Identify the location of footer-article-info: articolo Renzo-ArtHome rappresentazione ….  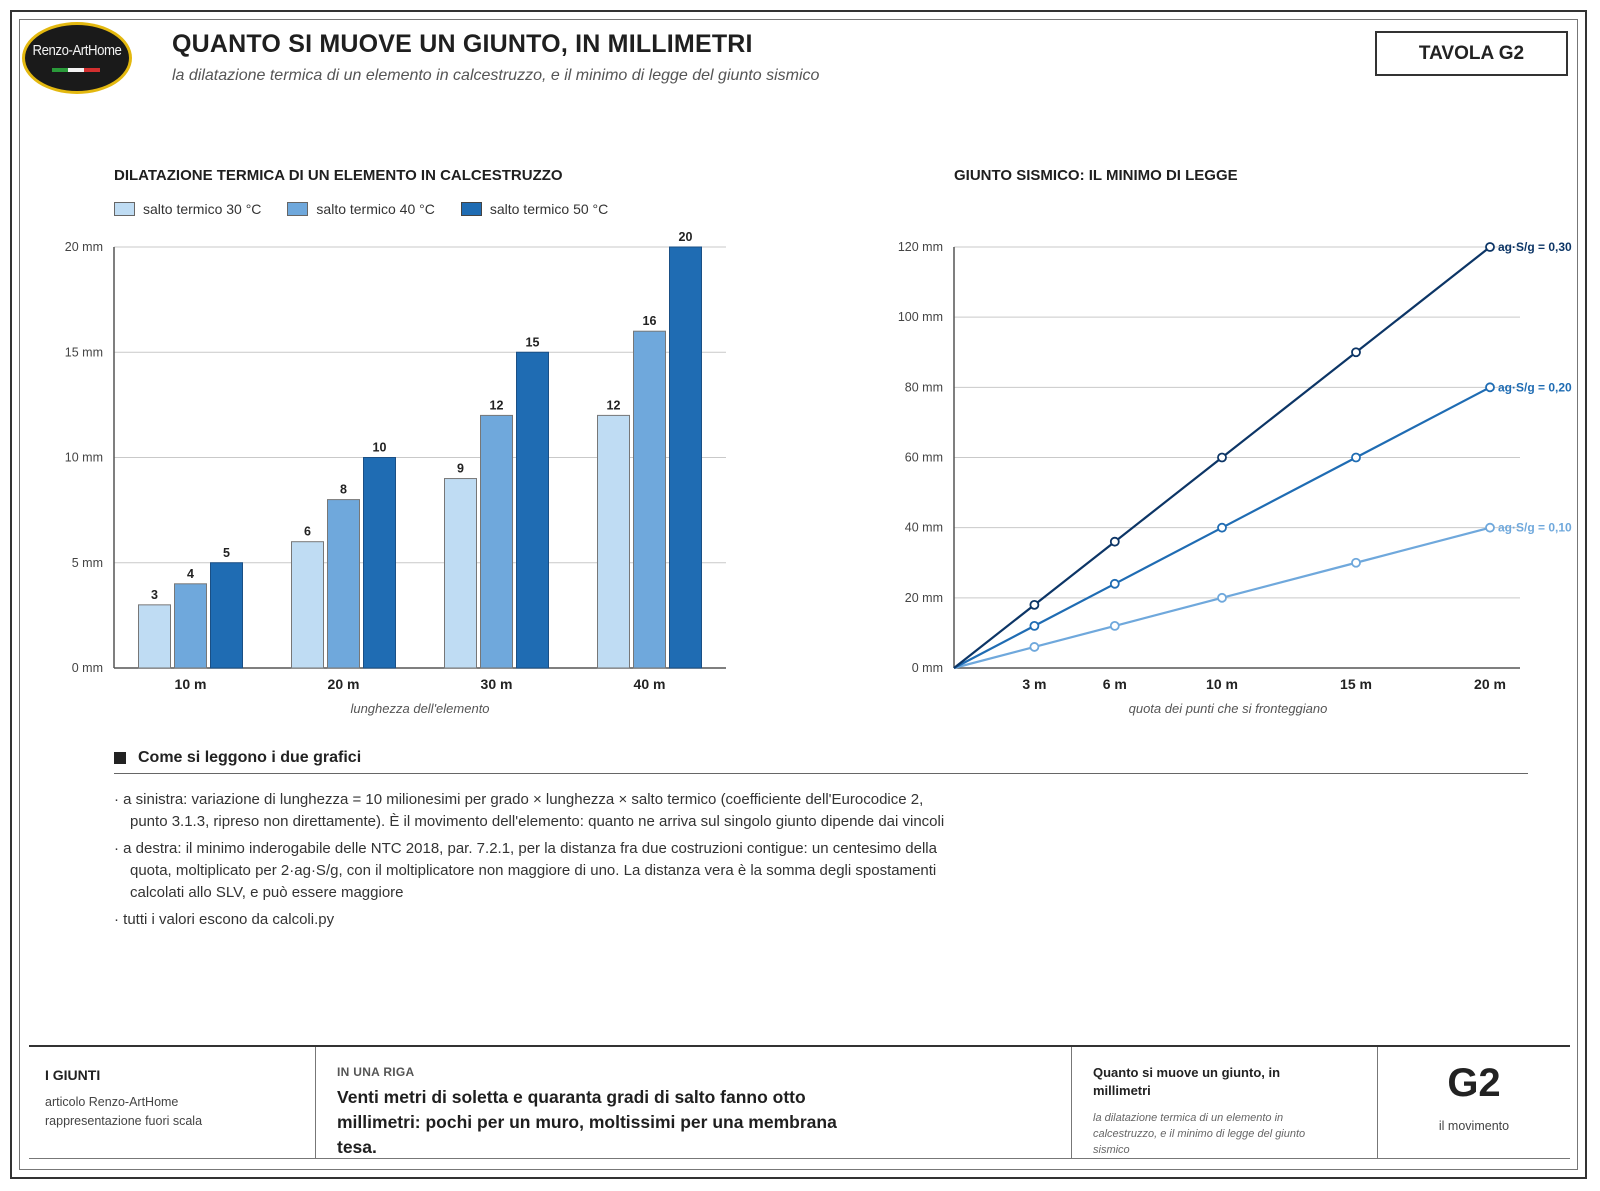
(180, 1112).